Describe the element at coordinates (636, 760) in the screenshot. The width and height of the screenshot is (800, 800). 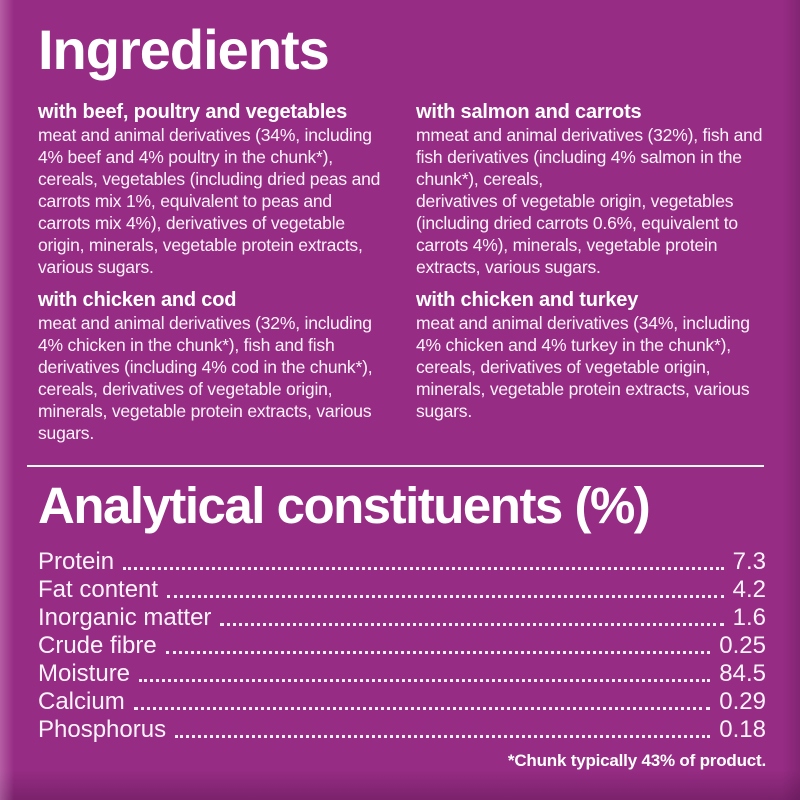
I see `chunk-footnote: *Chunk typically 43% of product.` at that location.